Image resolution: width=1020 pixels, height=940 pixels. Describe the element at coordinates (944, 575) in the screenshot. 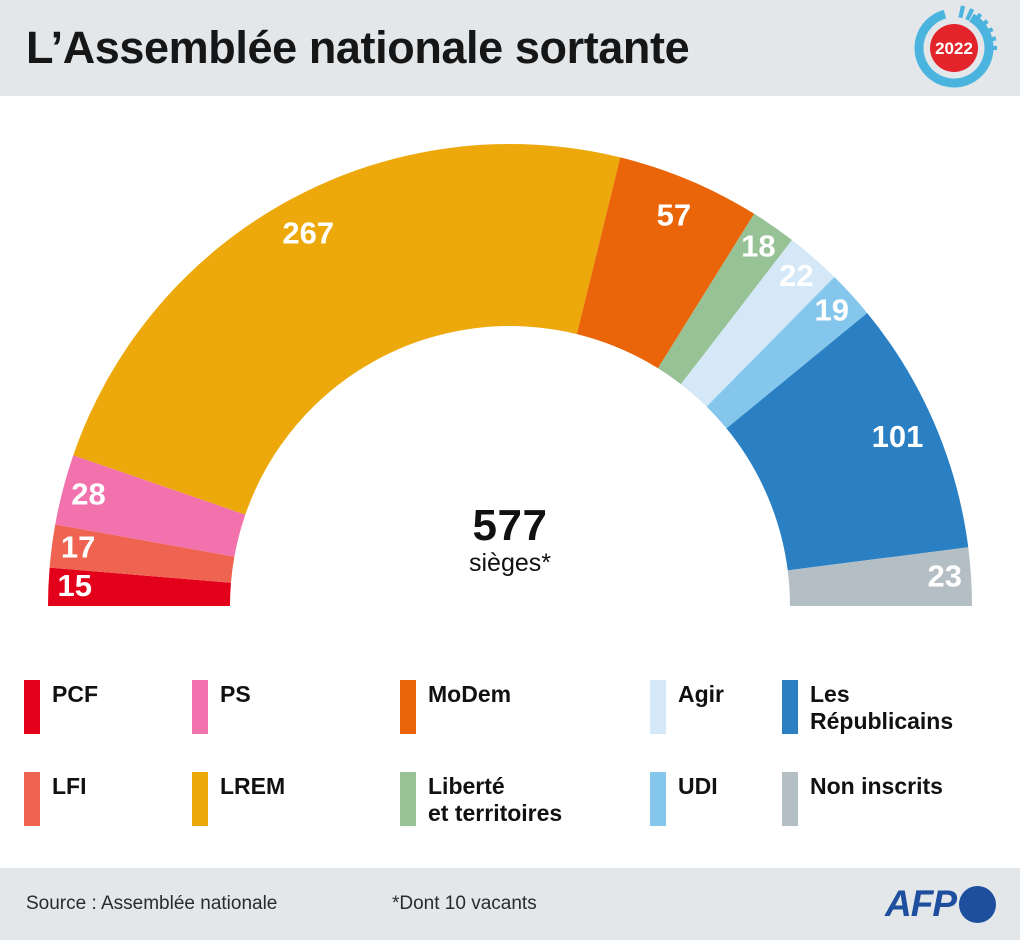

I see `hemicycle-slice-value: 23` at that location.